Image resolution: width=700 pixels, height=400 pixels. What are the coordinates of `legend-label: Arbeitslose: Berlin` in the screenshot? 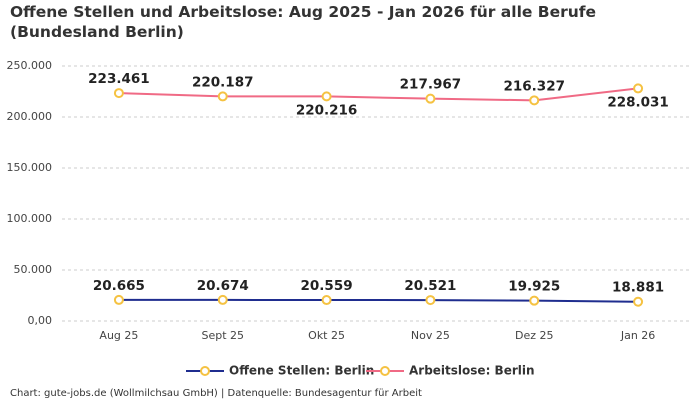 It's located at (472, 371).